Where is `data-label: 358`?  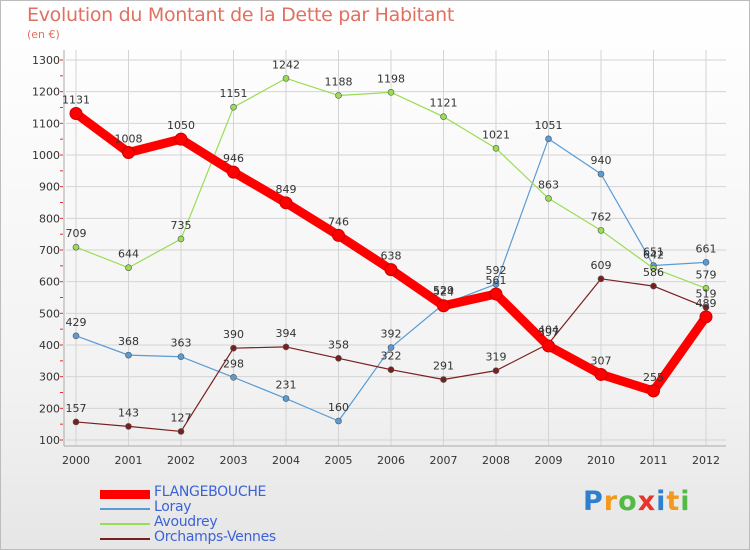 data-label: 358 is located at coordinates (338, 344).